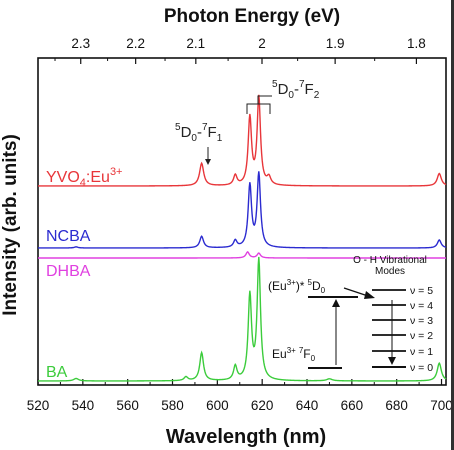 The height and width of the screenshot is (450, 454). Describe the element at coordinates (294, 354) in the screenshot. I see `ground-state-label: Eu3+ 7F0` at that location.